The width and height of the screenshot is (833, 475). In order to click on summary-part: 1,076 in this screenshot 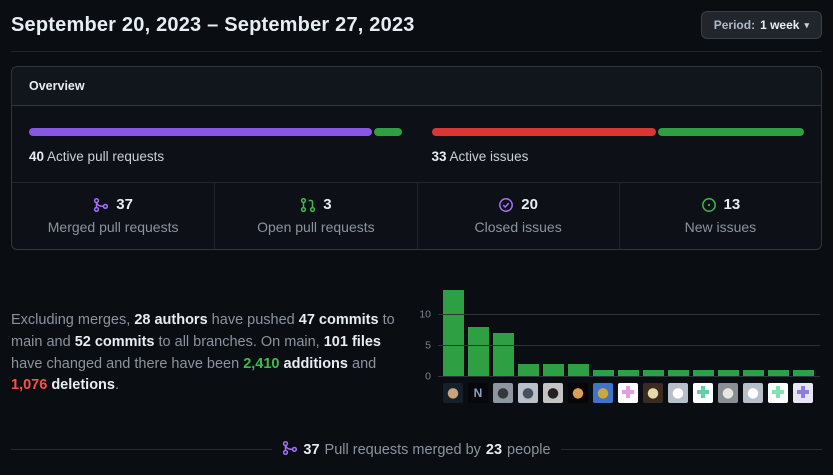, I will do `click(29, 385)`.